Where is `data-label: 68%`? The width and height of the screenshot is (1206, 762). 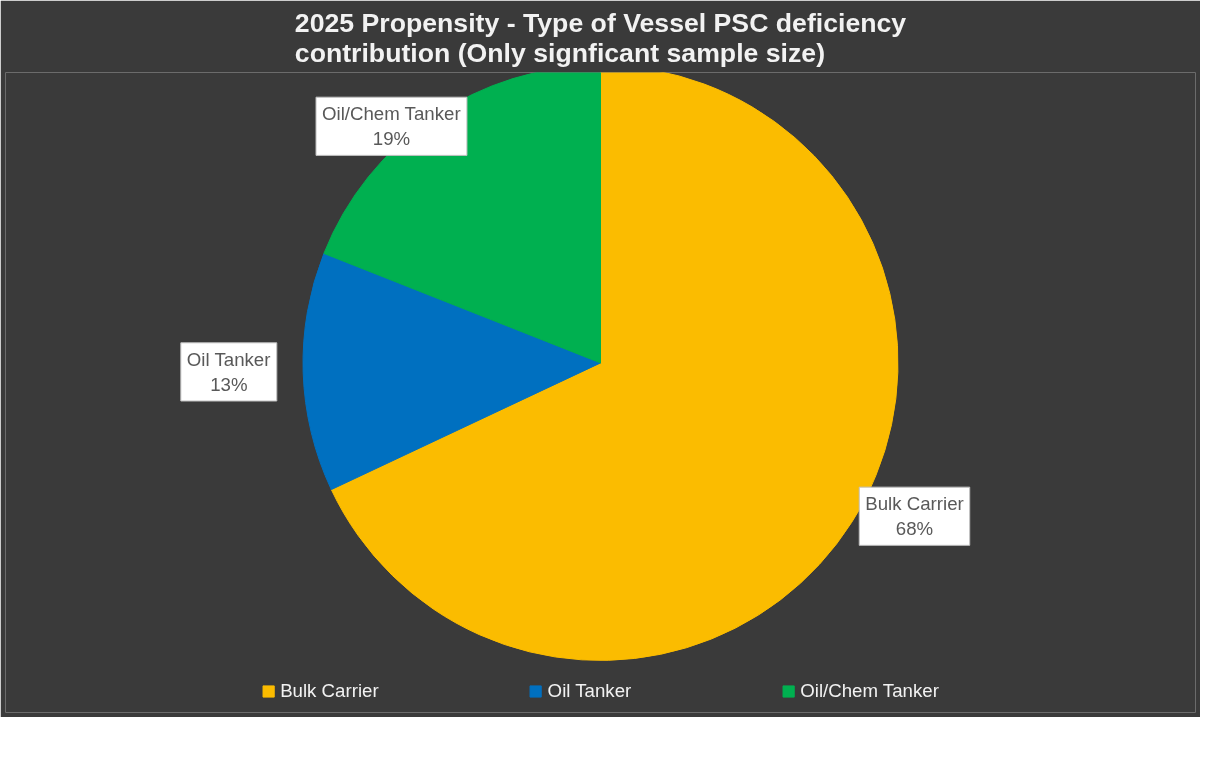
data-label: 68% is located at coordinates (914, 529).